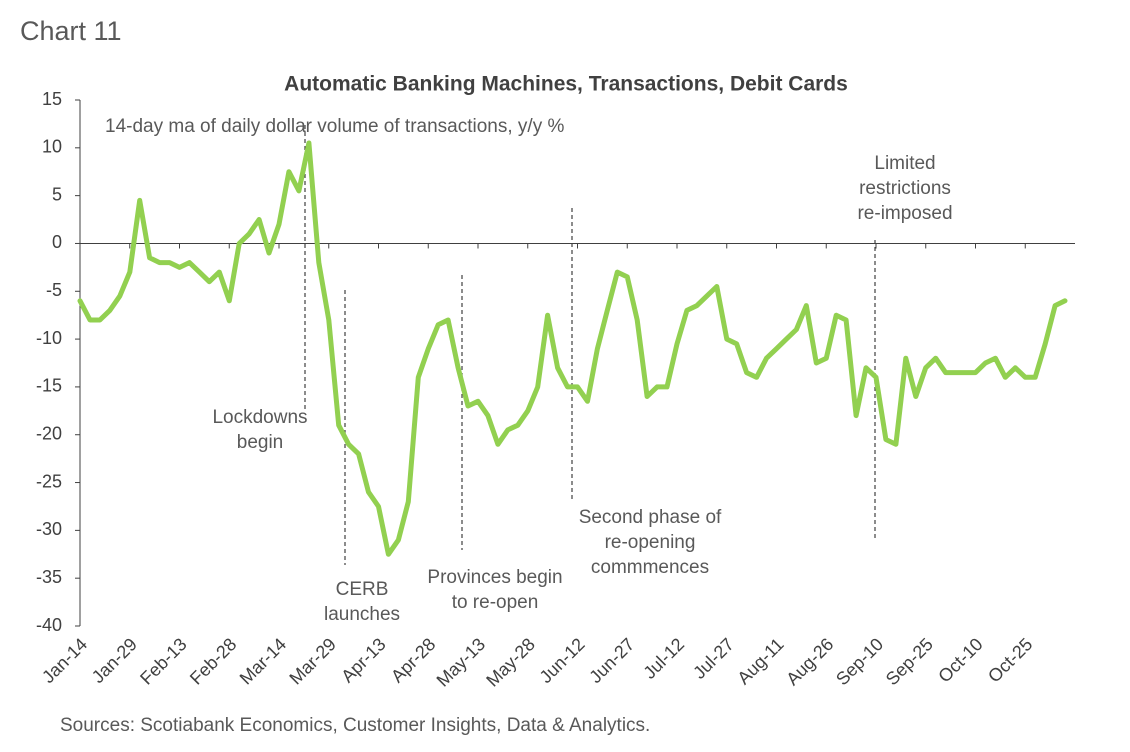 The width and height of the screenshot is (1130, 752). I want to click on x-tick-label: Jul-12, so click(663, 658).